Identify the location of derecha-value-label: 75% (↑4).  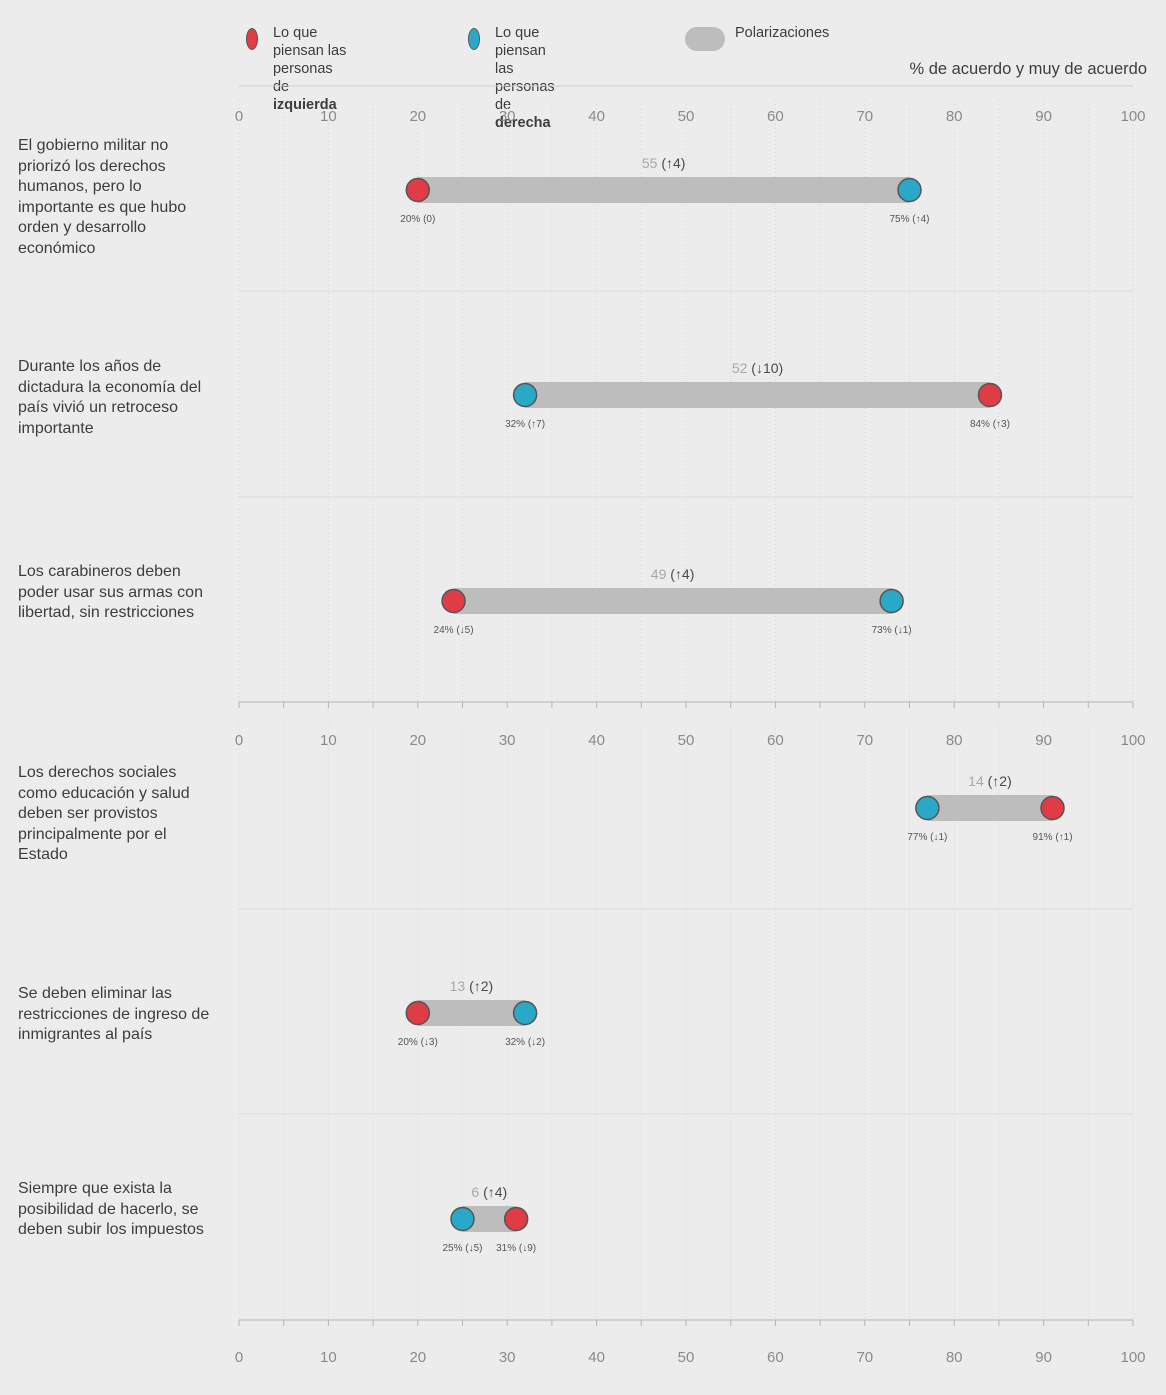
(909, 219).